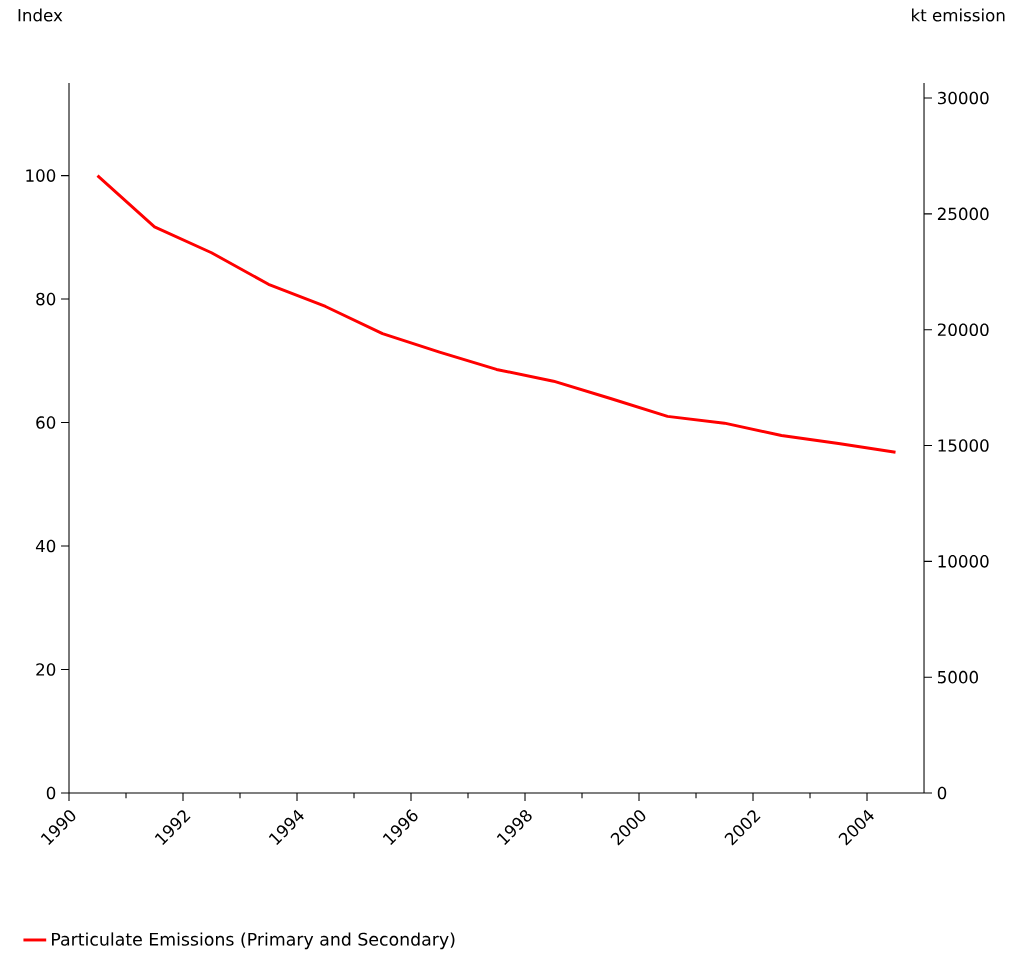 The height and width of the screenshot is (953, 1013). I want to click on y2-tick-label: 5000, so click(957, 677).